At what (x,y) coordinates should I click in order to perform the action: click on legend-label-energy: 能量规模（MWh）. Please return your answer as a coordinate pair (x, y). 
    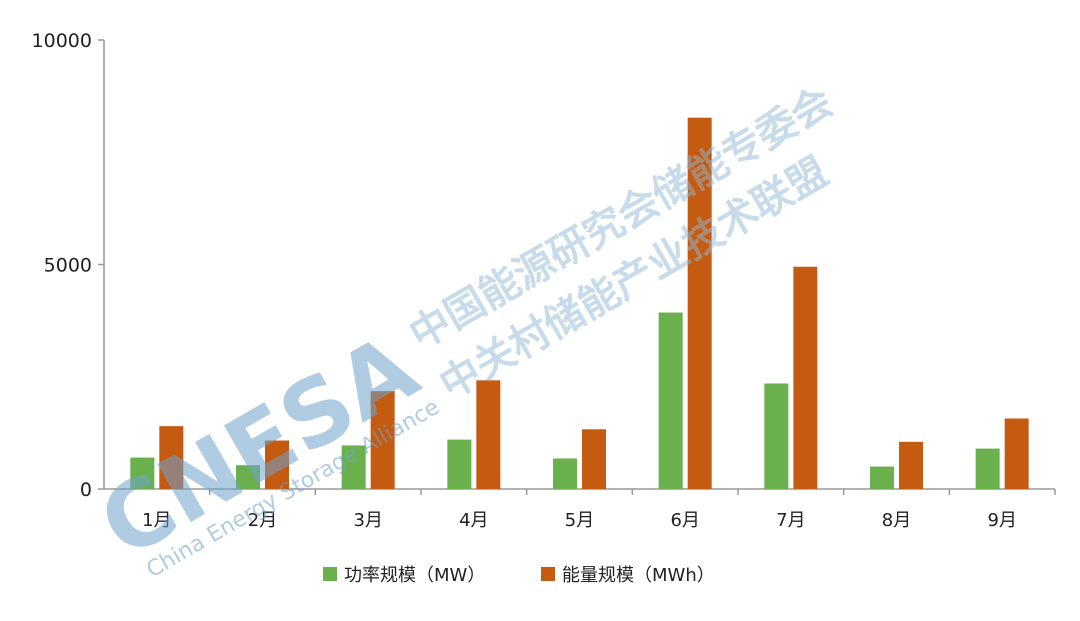
    Looking at the image, I should click on (638, 575).